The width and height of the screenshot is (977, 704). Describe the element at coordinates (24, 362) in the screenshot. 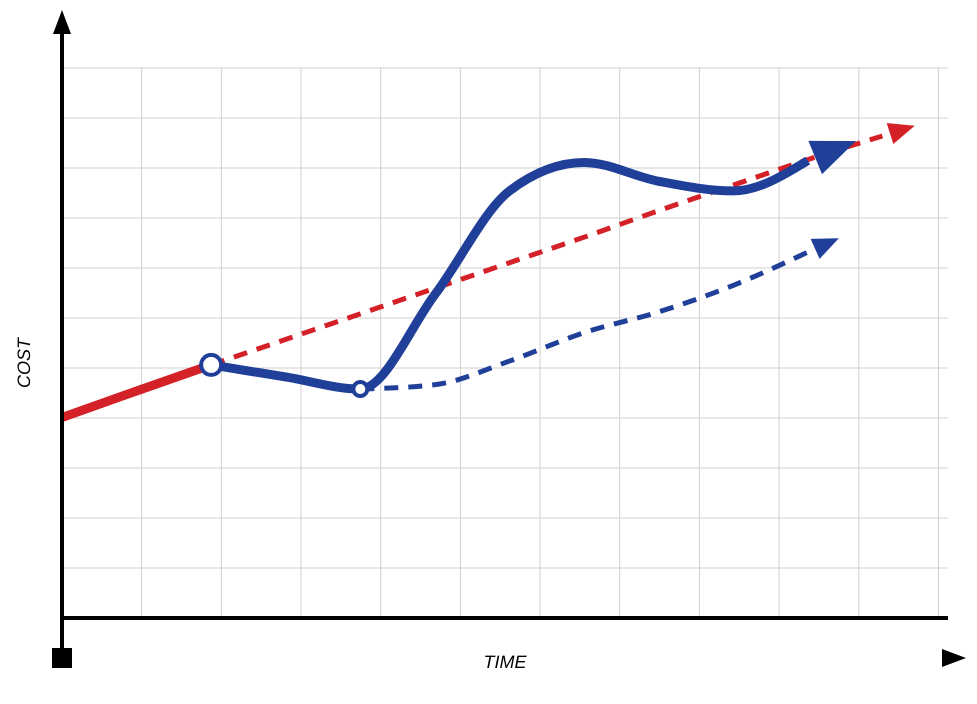

I see `y-axis-title: COST` at that location.